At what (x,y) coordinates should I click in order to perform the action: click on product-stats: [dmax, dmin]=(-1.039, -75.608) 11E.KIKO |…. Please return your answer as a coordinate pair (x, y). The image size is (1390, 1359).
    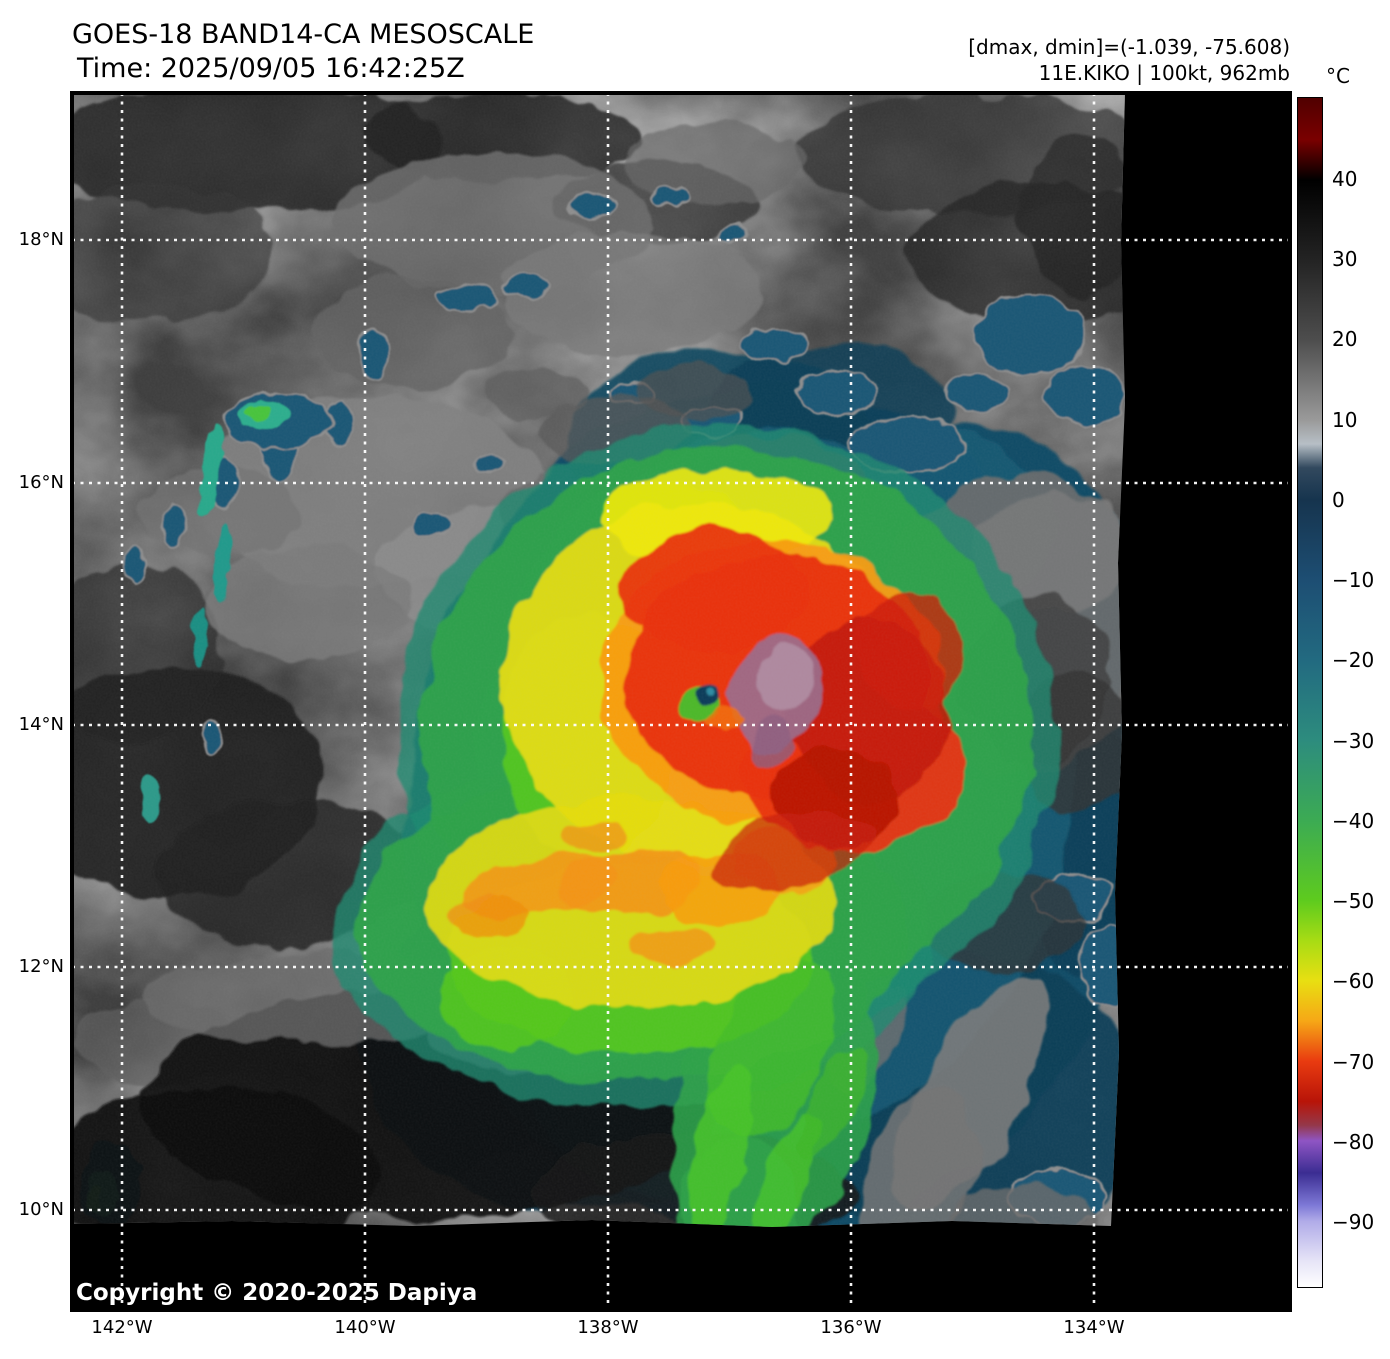
    Looking at the image, I should click on (1129, 60).